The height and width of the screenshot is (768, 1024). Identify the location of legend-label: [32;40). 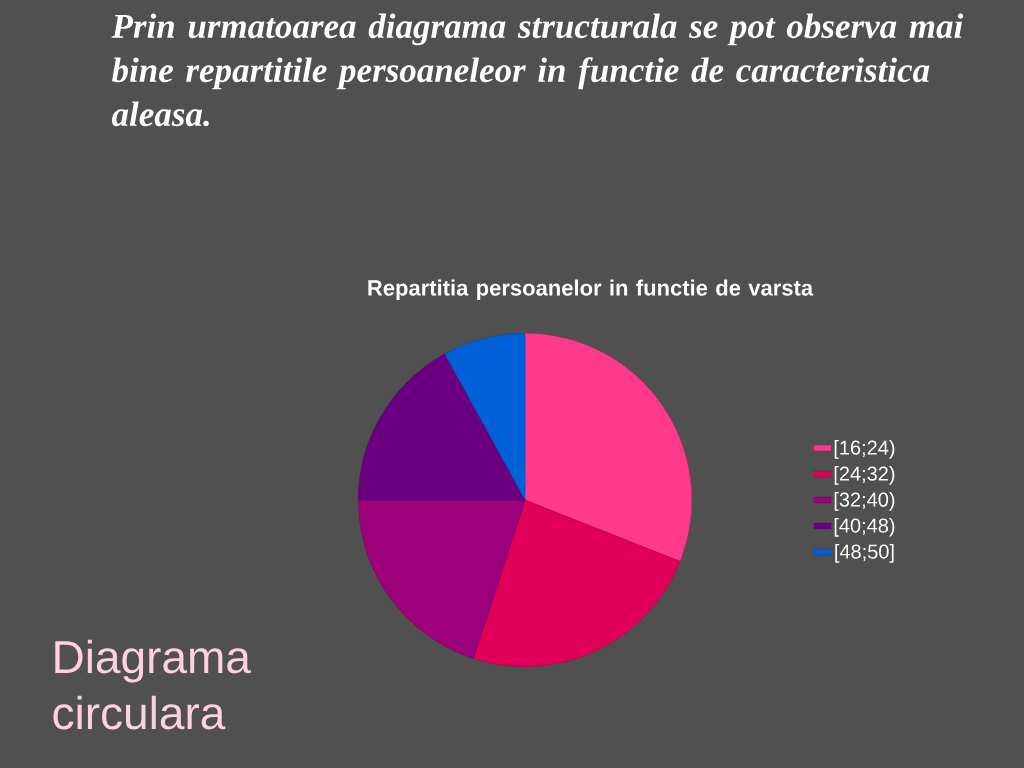
(864, 501).